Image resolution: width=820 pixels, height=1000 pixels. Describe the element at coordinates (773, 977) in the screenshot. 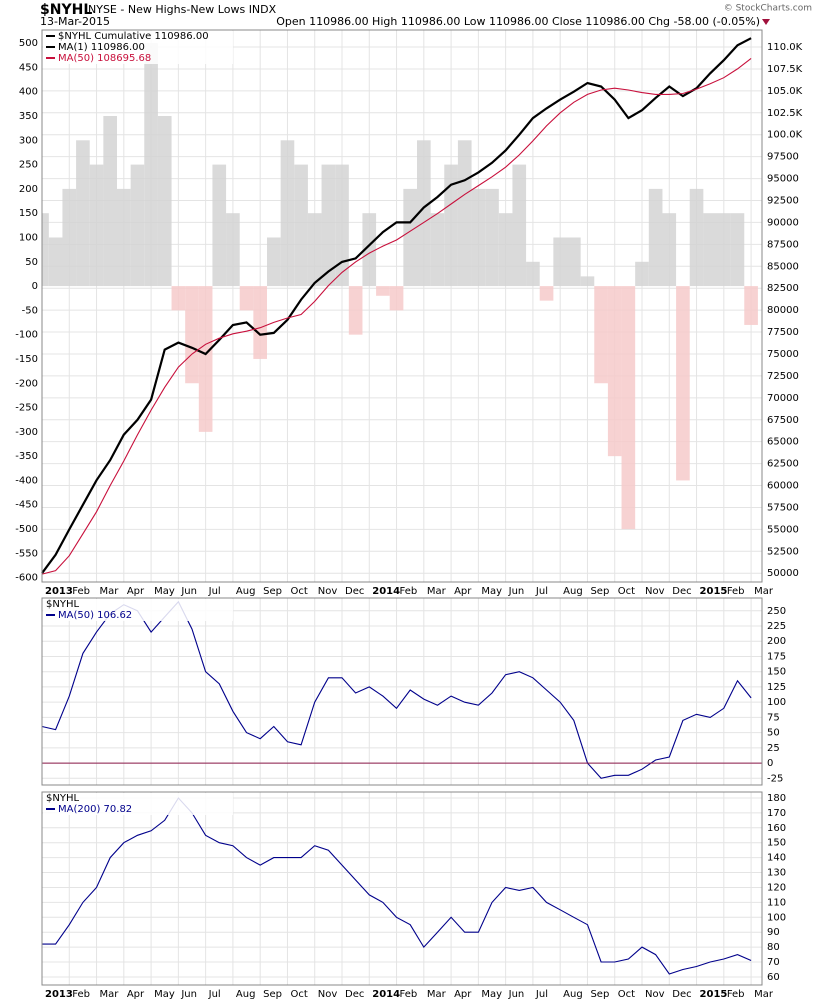

I see `y-tick-label: 60` at that location.